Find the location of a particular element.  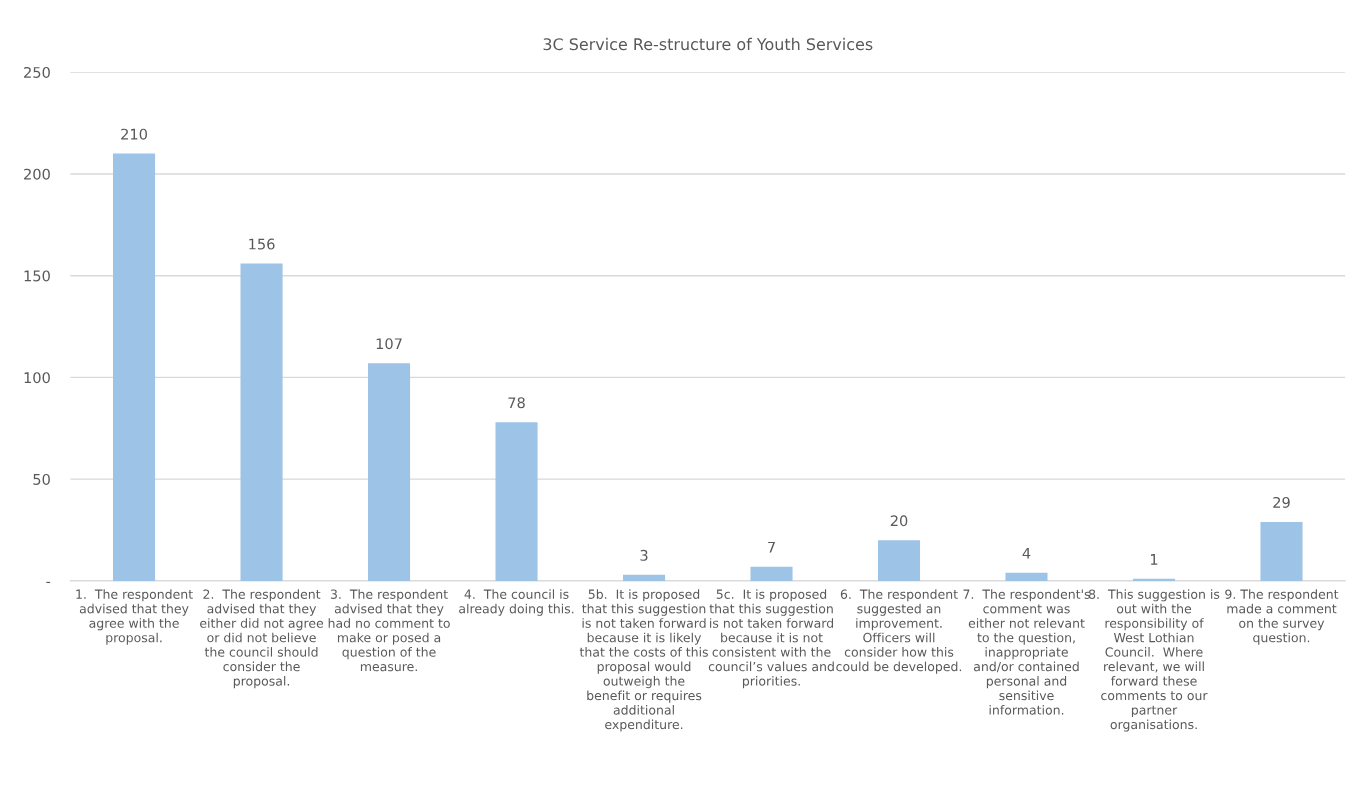

data-label: 4 is located at coordinates (1026, 553).